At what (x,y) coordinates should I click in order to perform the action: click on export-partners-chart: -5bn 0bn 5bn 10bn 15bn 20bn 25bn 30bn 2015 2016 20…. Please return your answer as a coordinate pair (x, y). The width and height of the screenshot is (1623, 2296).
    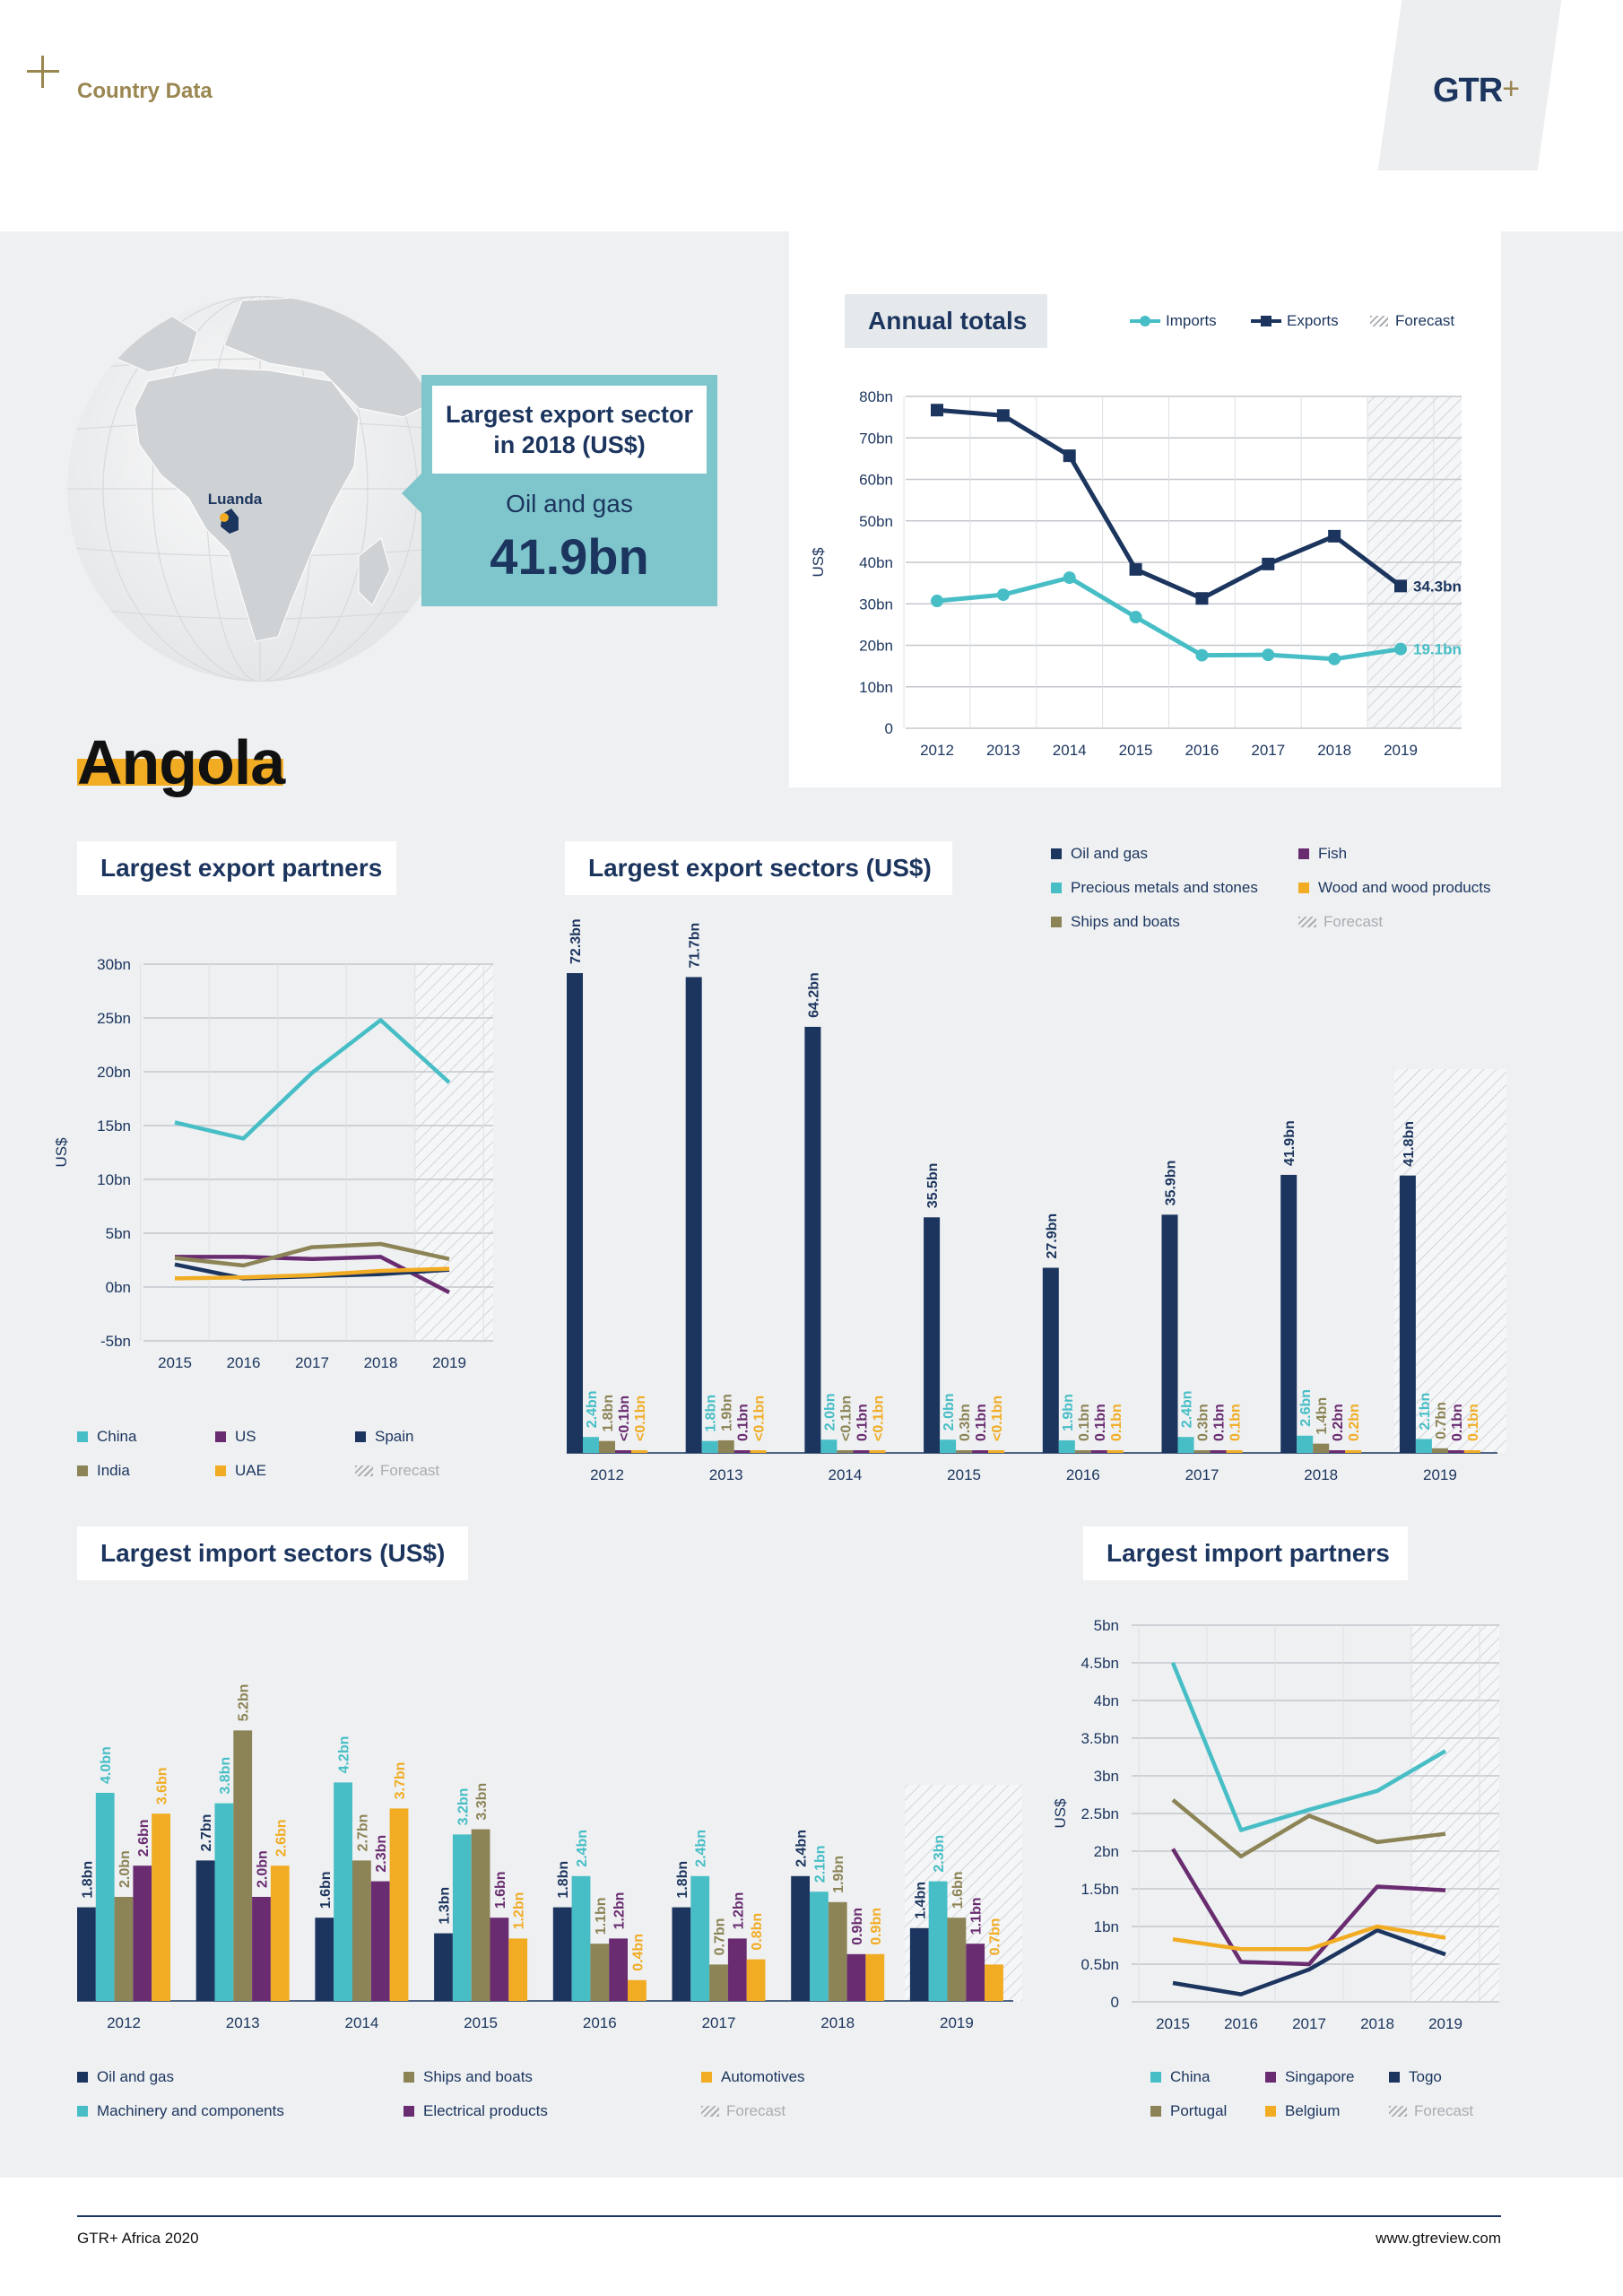
    Looking at the image, I should click on (273, 1163).